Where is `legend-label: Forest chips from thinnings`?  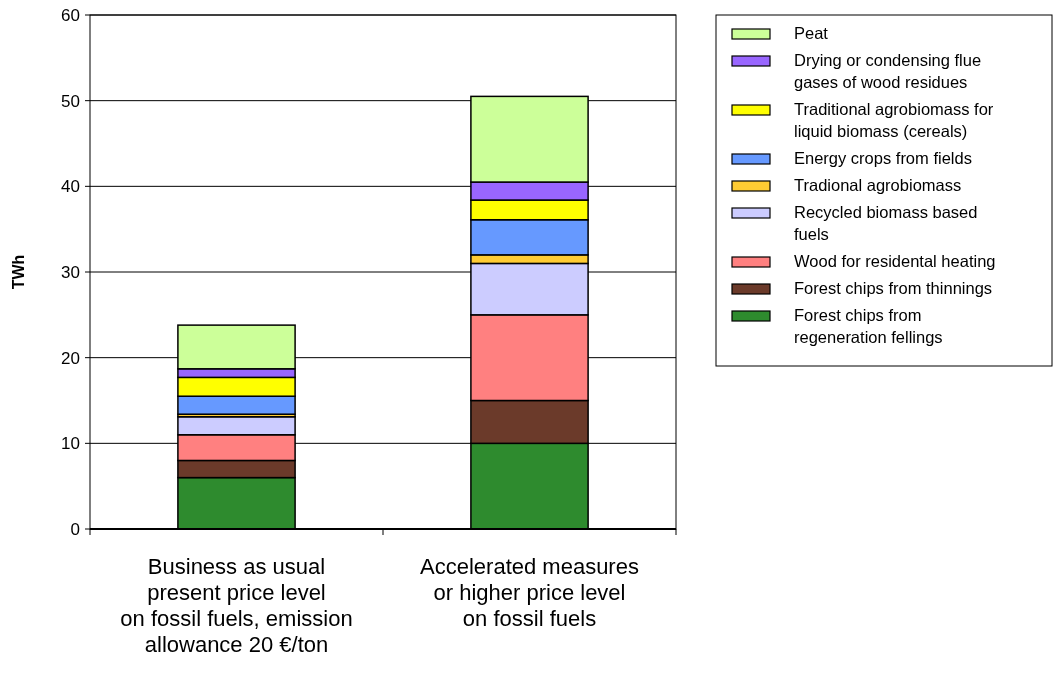
legend-label: Forest chips from thinnings is located at coordinates (893, 287).